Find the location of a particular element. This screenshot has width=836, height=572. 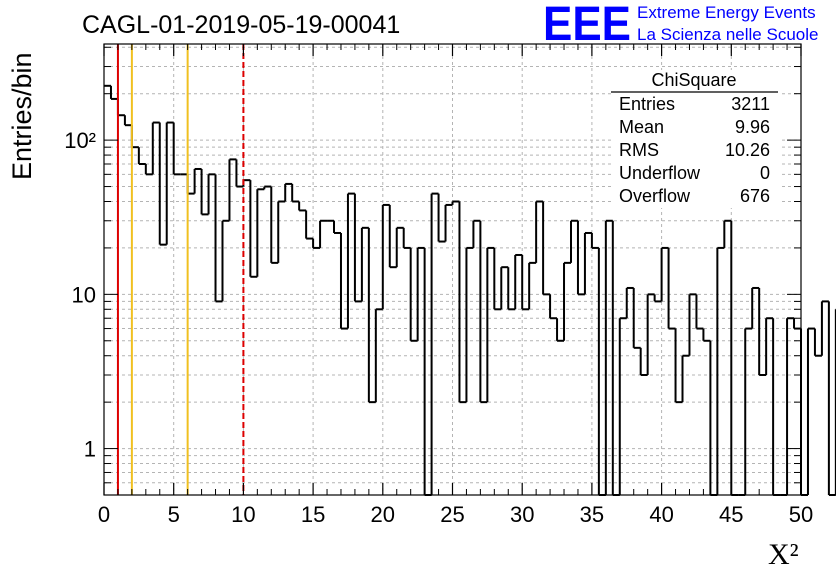

stats-value-underflow: 0 is located at coordinates (765, 173).